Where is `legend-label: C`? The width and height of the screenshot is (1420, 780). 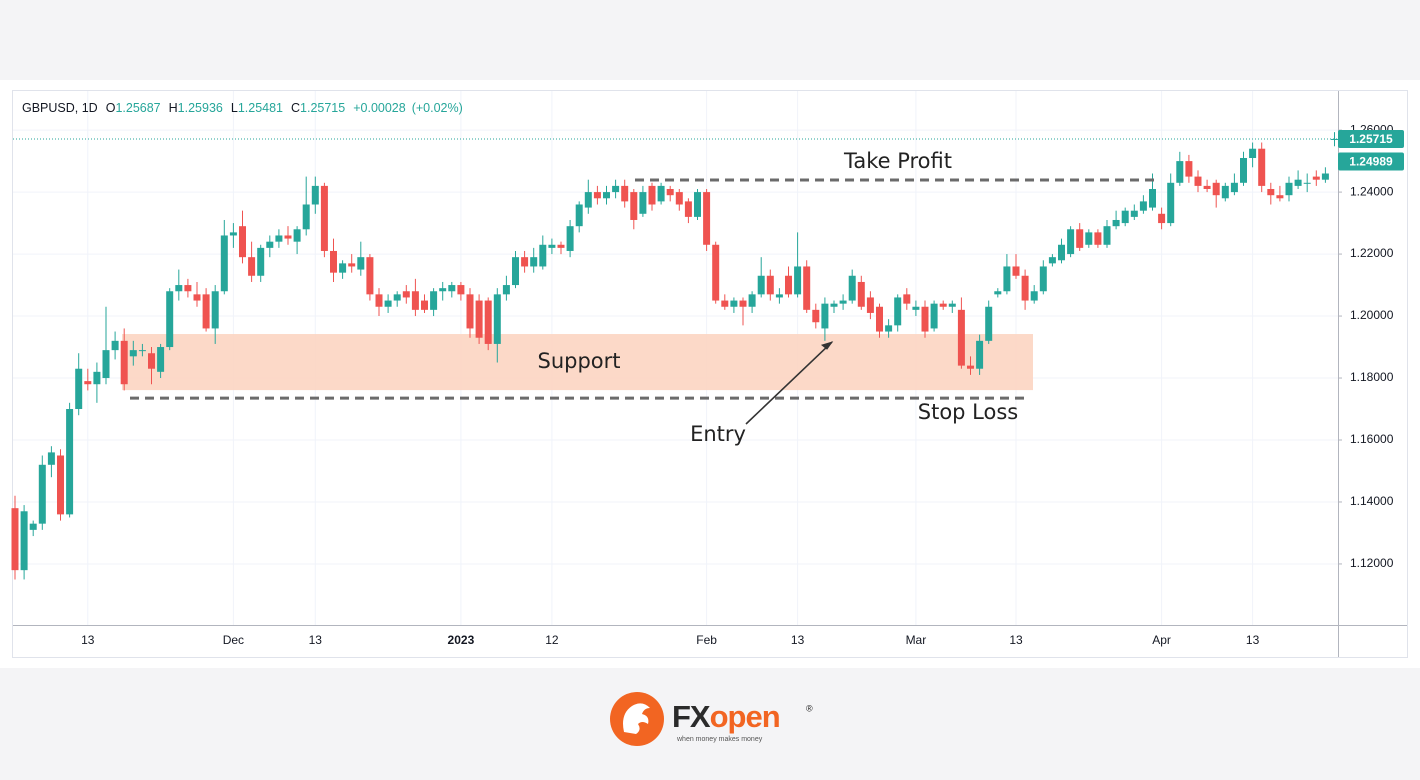
legend-label: C is located at coordinates (295, 108).